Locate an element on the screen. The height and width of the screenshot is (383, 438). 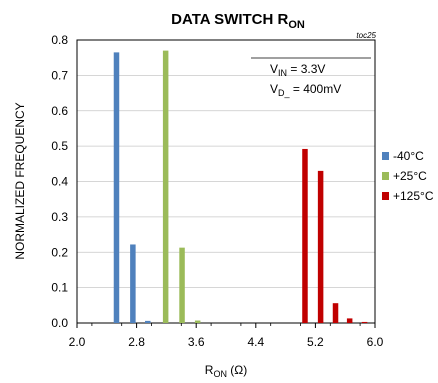
x-ticks: 2.0 2.8 3.6 4.4 5.2 6.0 is located at coordinates (226, 336).